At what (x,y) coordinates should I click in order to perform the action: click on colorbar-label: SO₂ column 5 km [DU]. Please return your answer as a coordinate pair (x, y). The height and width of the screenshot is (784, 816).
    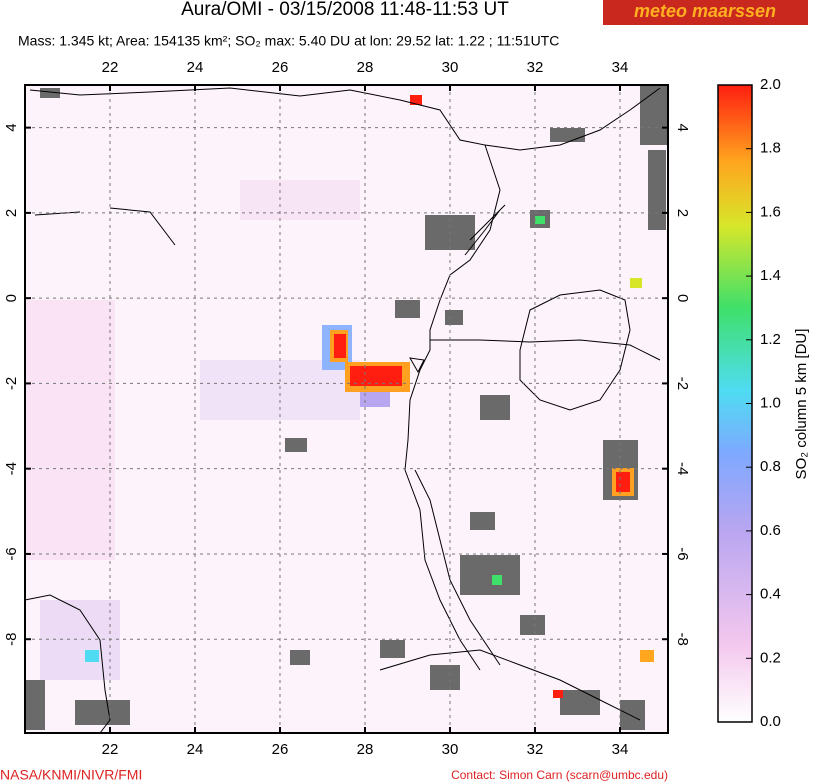
    Looking at the image, I should click on (801, 404).